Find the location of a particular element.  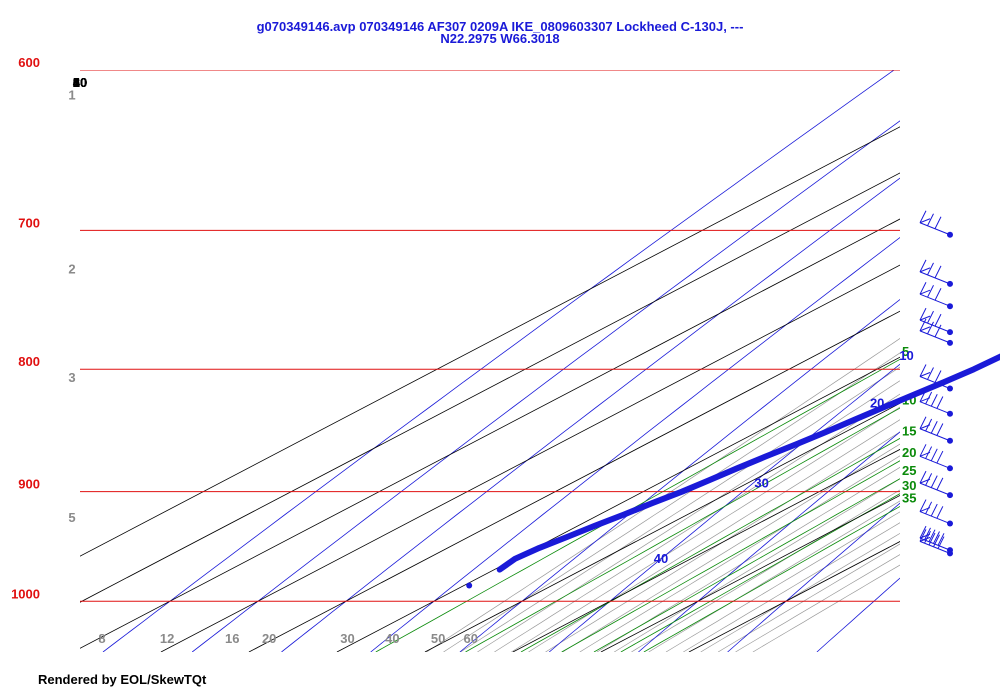

pressure-label: 800 is located at coordinates (29, 361).